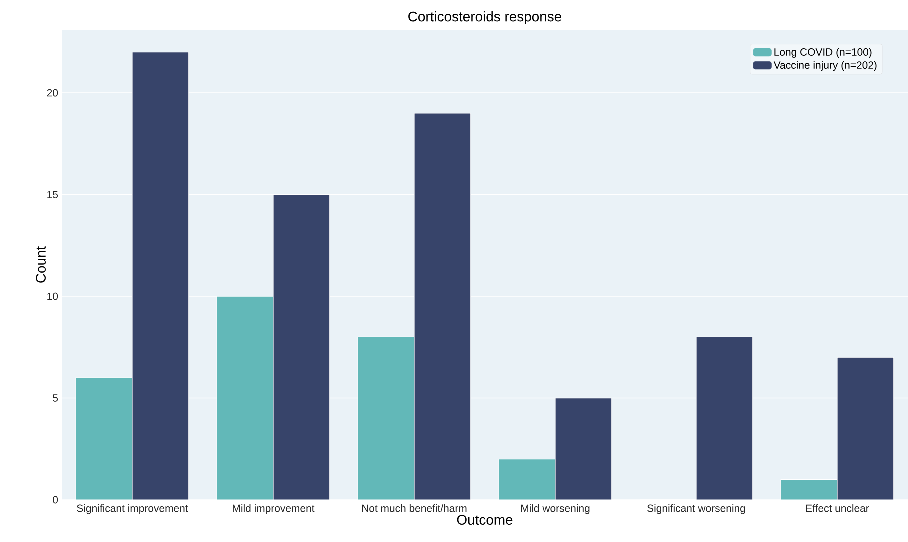  I want to click on legend-label: Long COVID (n=100), so click(823, 53).